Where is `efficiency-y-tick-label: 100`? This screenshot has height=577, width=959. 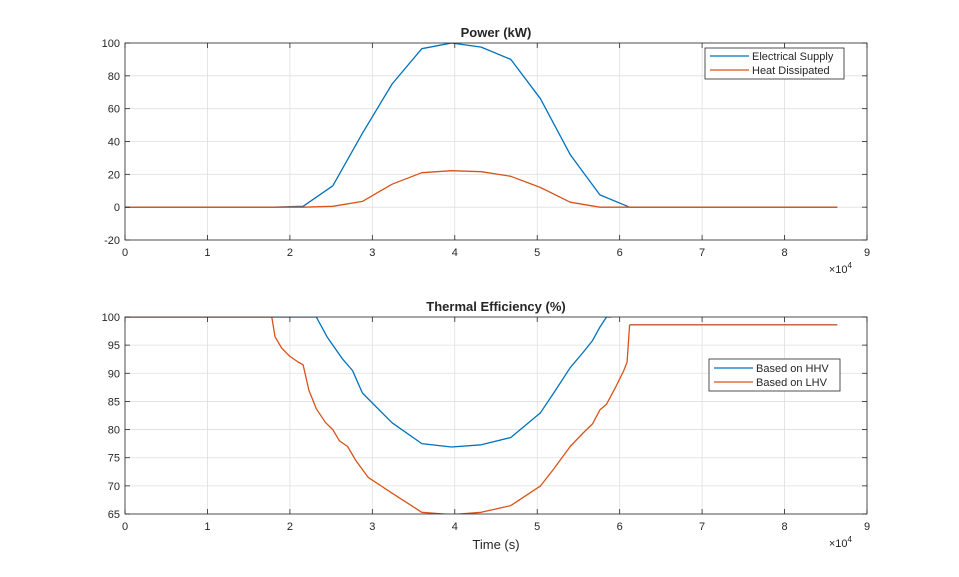
efficiency-y-tick-label: 100 is located at coordinates (111, 318).